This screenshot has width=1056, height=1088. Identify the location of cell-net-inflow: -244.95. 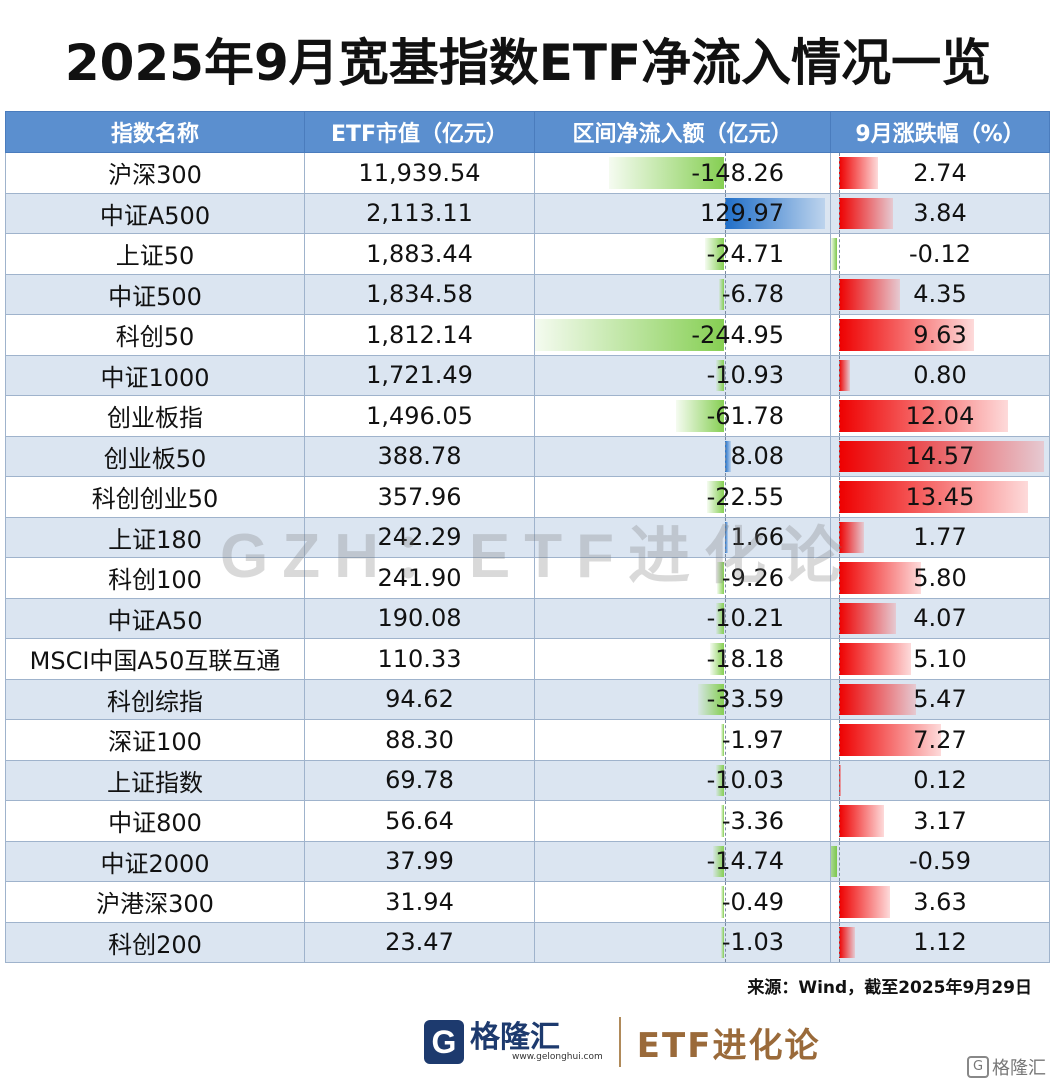
(682, 335).